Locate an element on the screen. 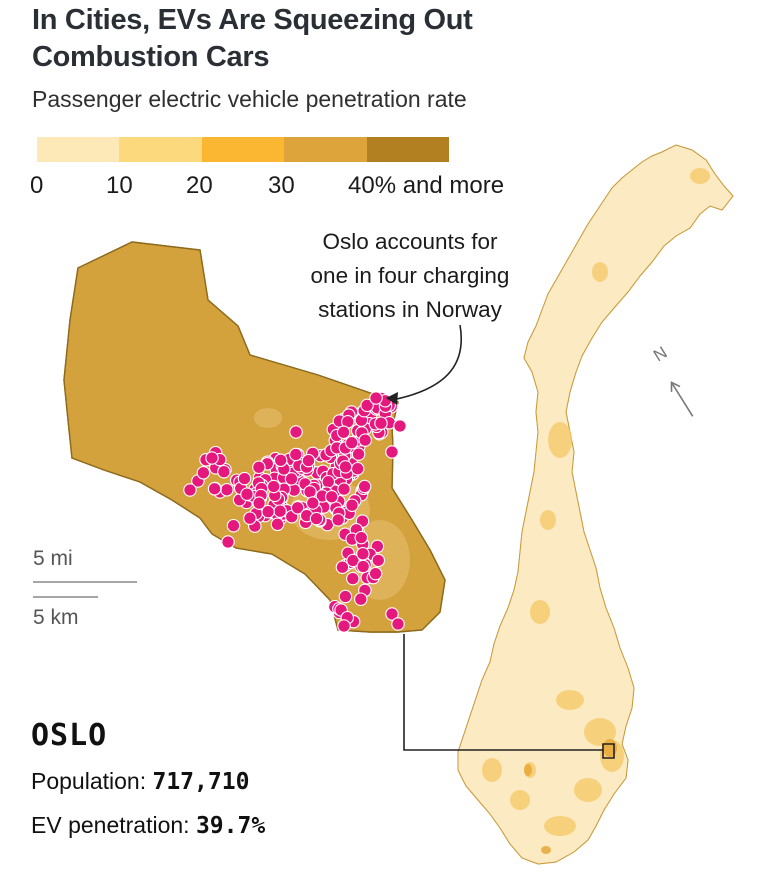 This screenshot has width=770, height=895. inset-leader-line is located at coordinates (509, 696).